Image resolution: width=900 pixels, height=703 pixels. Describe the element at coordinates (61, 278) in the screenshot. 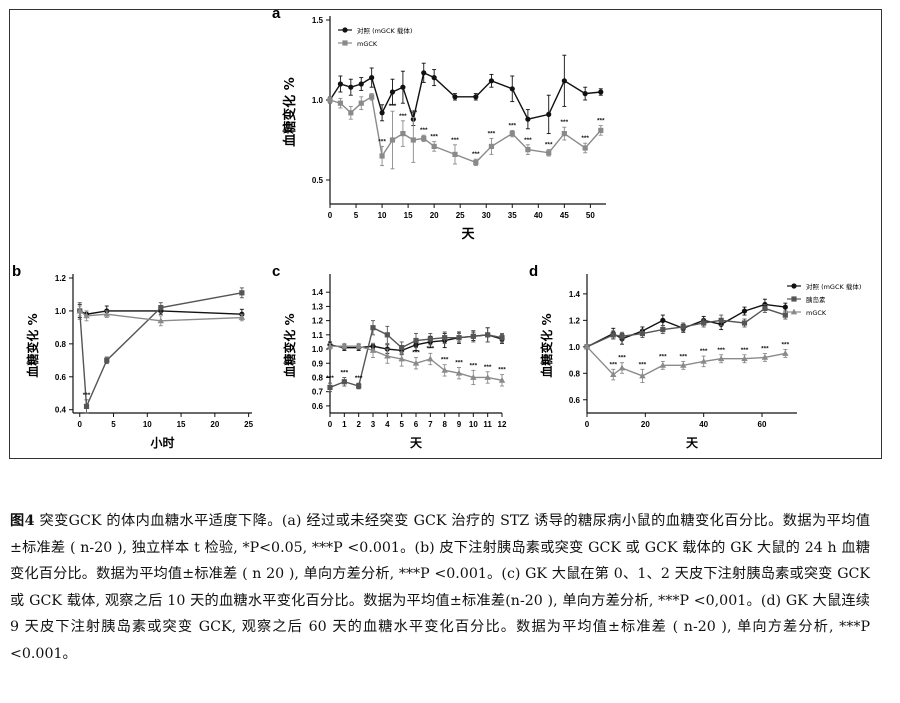

I see `panel-b-y-tick-label: 1.2` at that location.